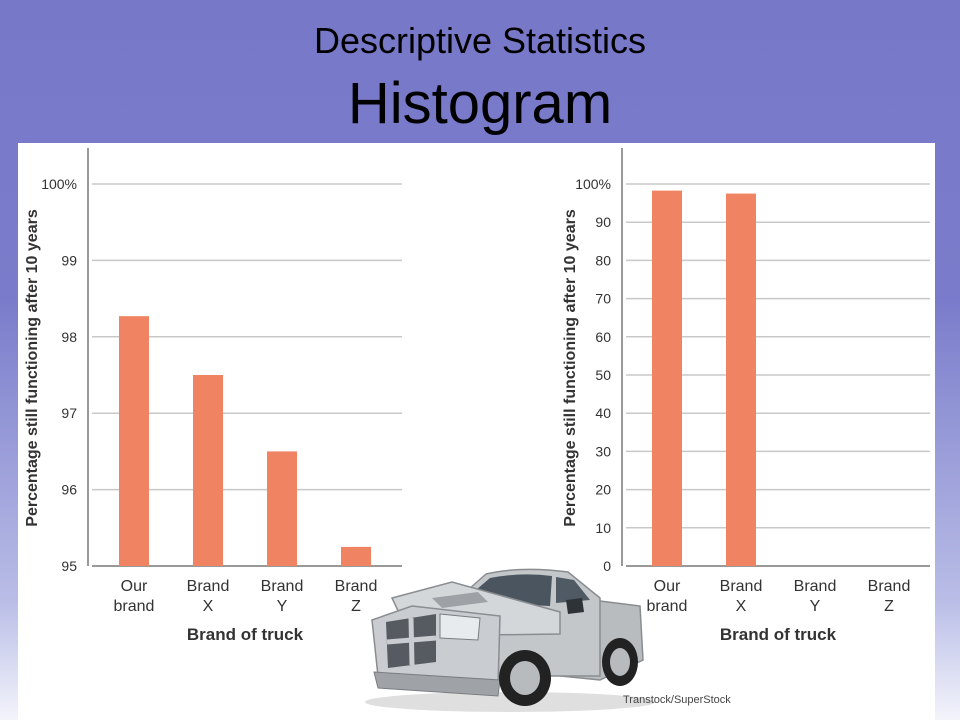 The width and height of the screenshot is (960, 720). Describe the element at coordinates (69, 260) in the screenshot. I see `y-tick-label: 99` at that location.